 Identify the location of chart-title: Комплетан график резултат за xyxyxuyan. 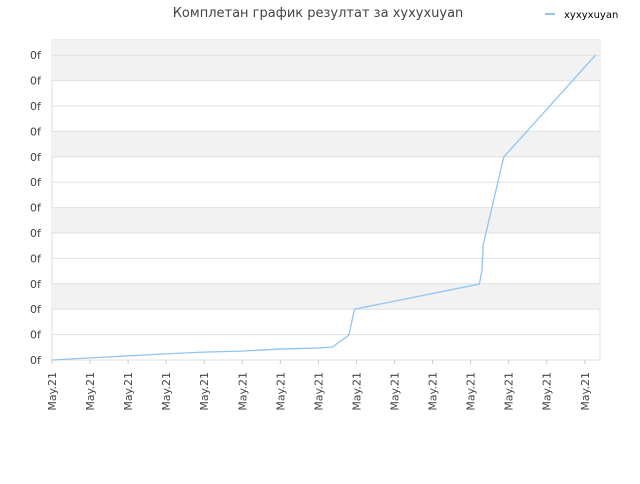
(318, 13).